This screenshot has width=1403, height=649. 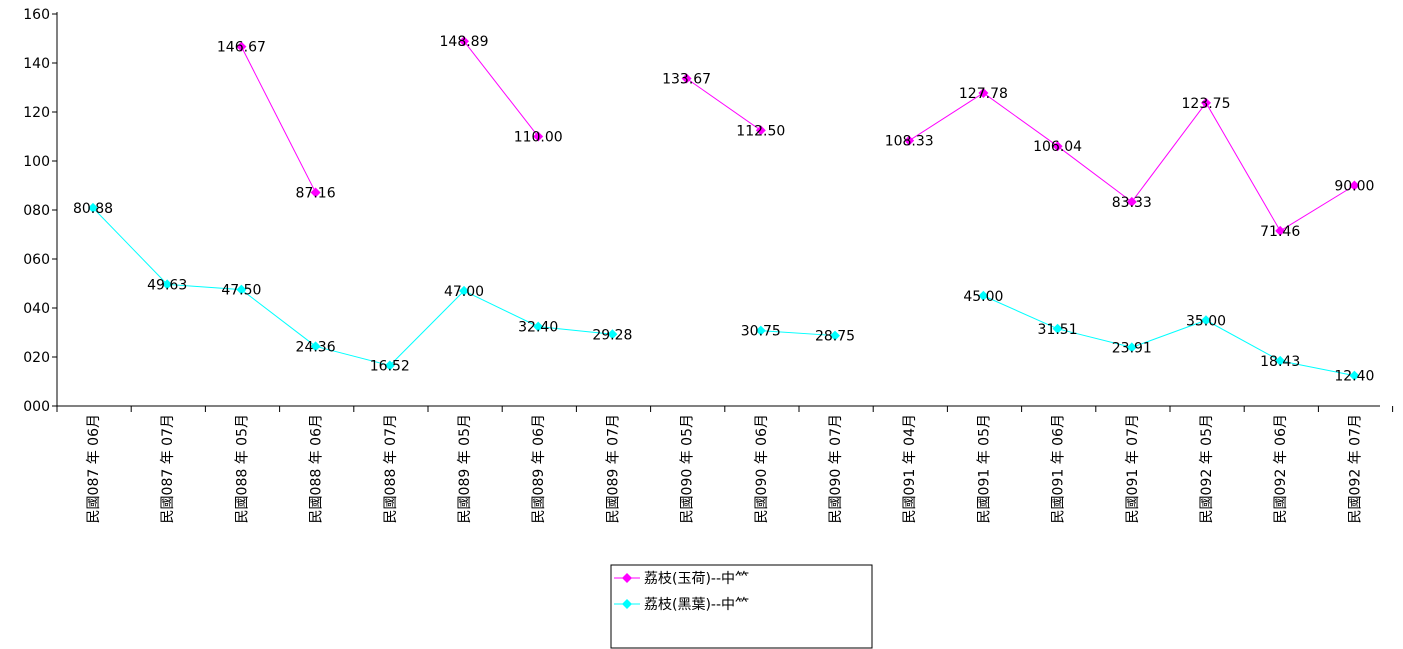 What do you see at coordinates (36, 309) in the screenshot?
I see `y-tick-label: 040` at bounding box center [36, 309].